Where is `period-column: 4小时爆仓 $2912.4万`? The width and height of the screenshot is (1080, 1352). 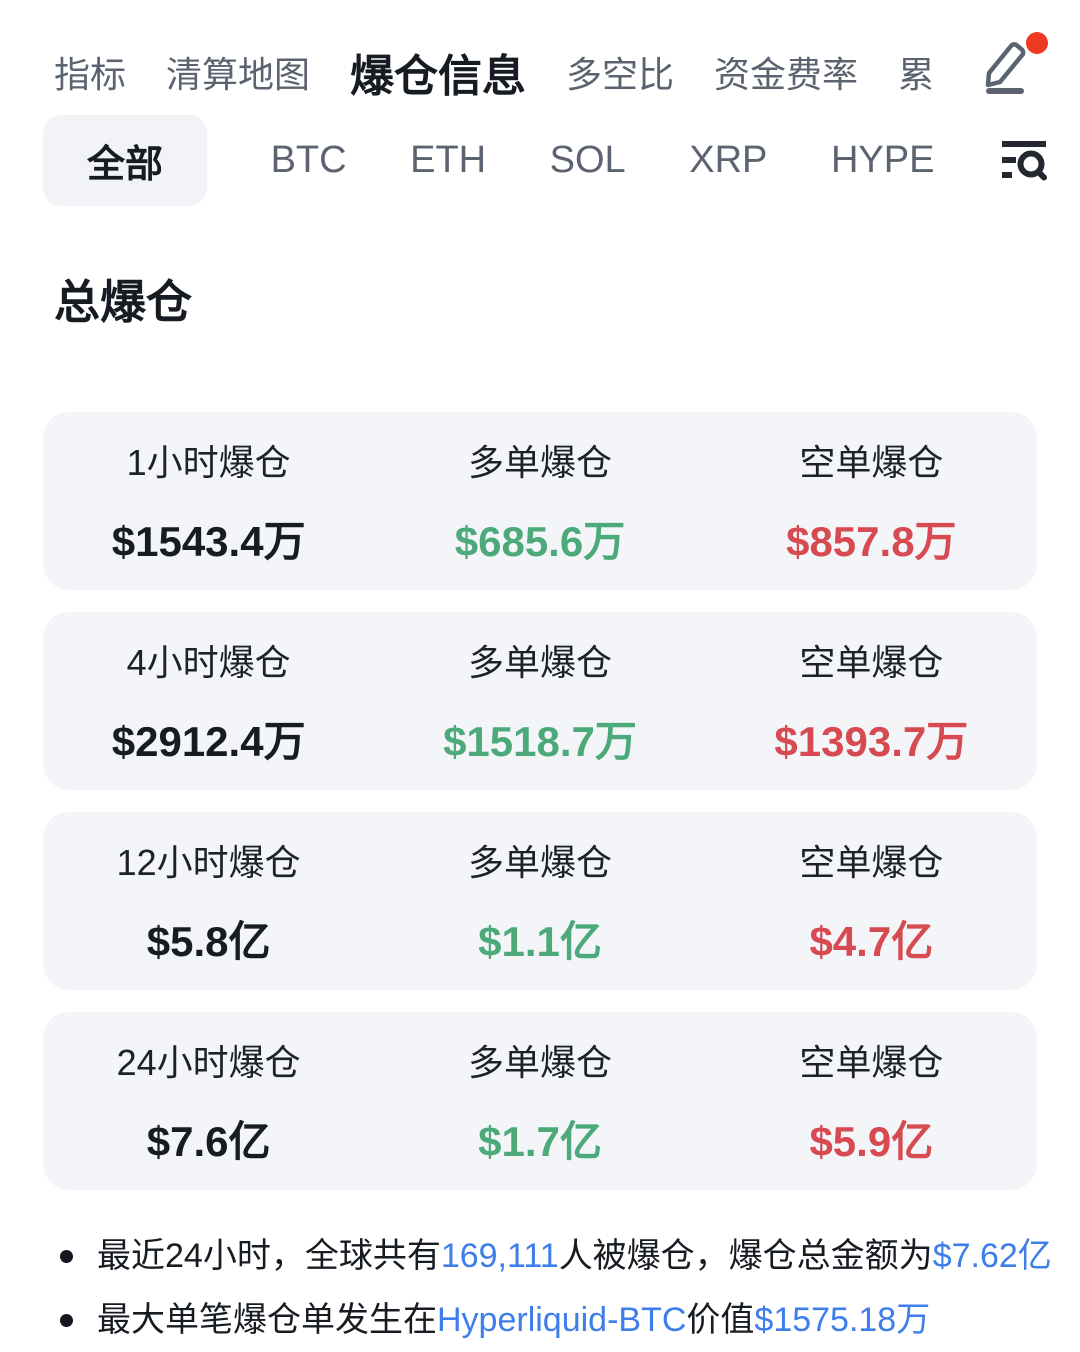 period-column: 4小时爆仓 $2912.4万 is located at coordinates (208, 701).